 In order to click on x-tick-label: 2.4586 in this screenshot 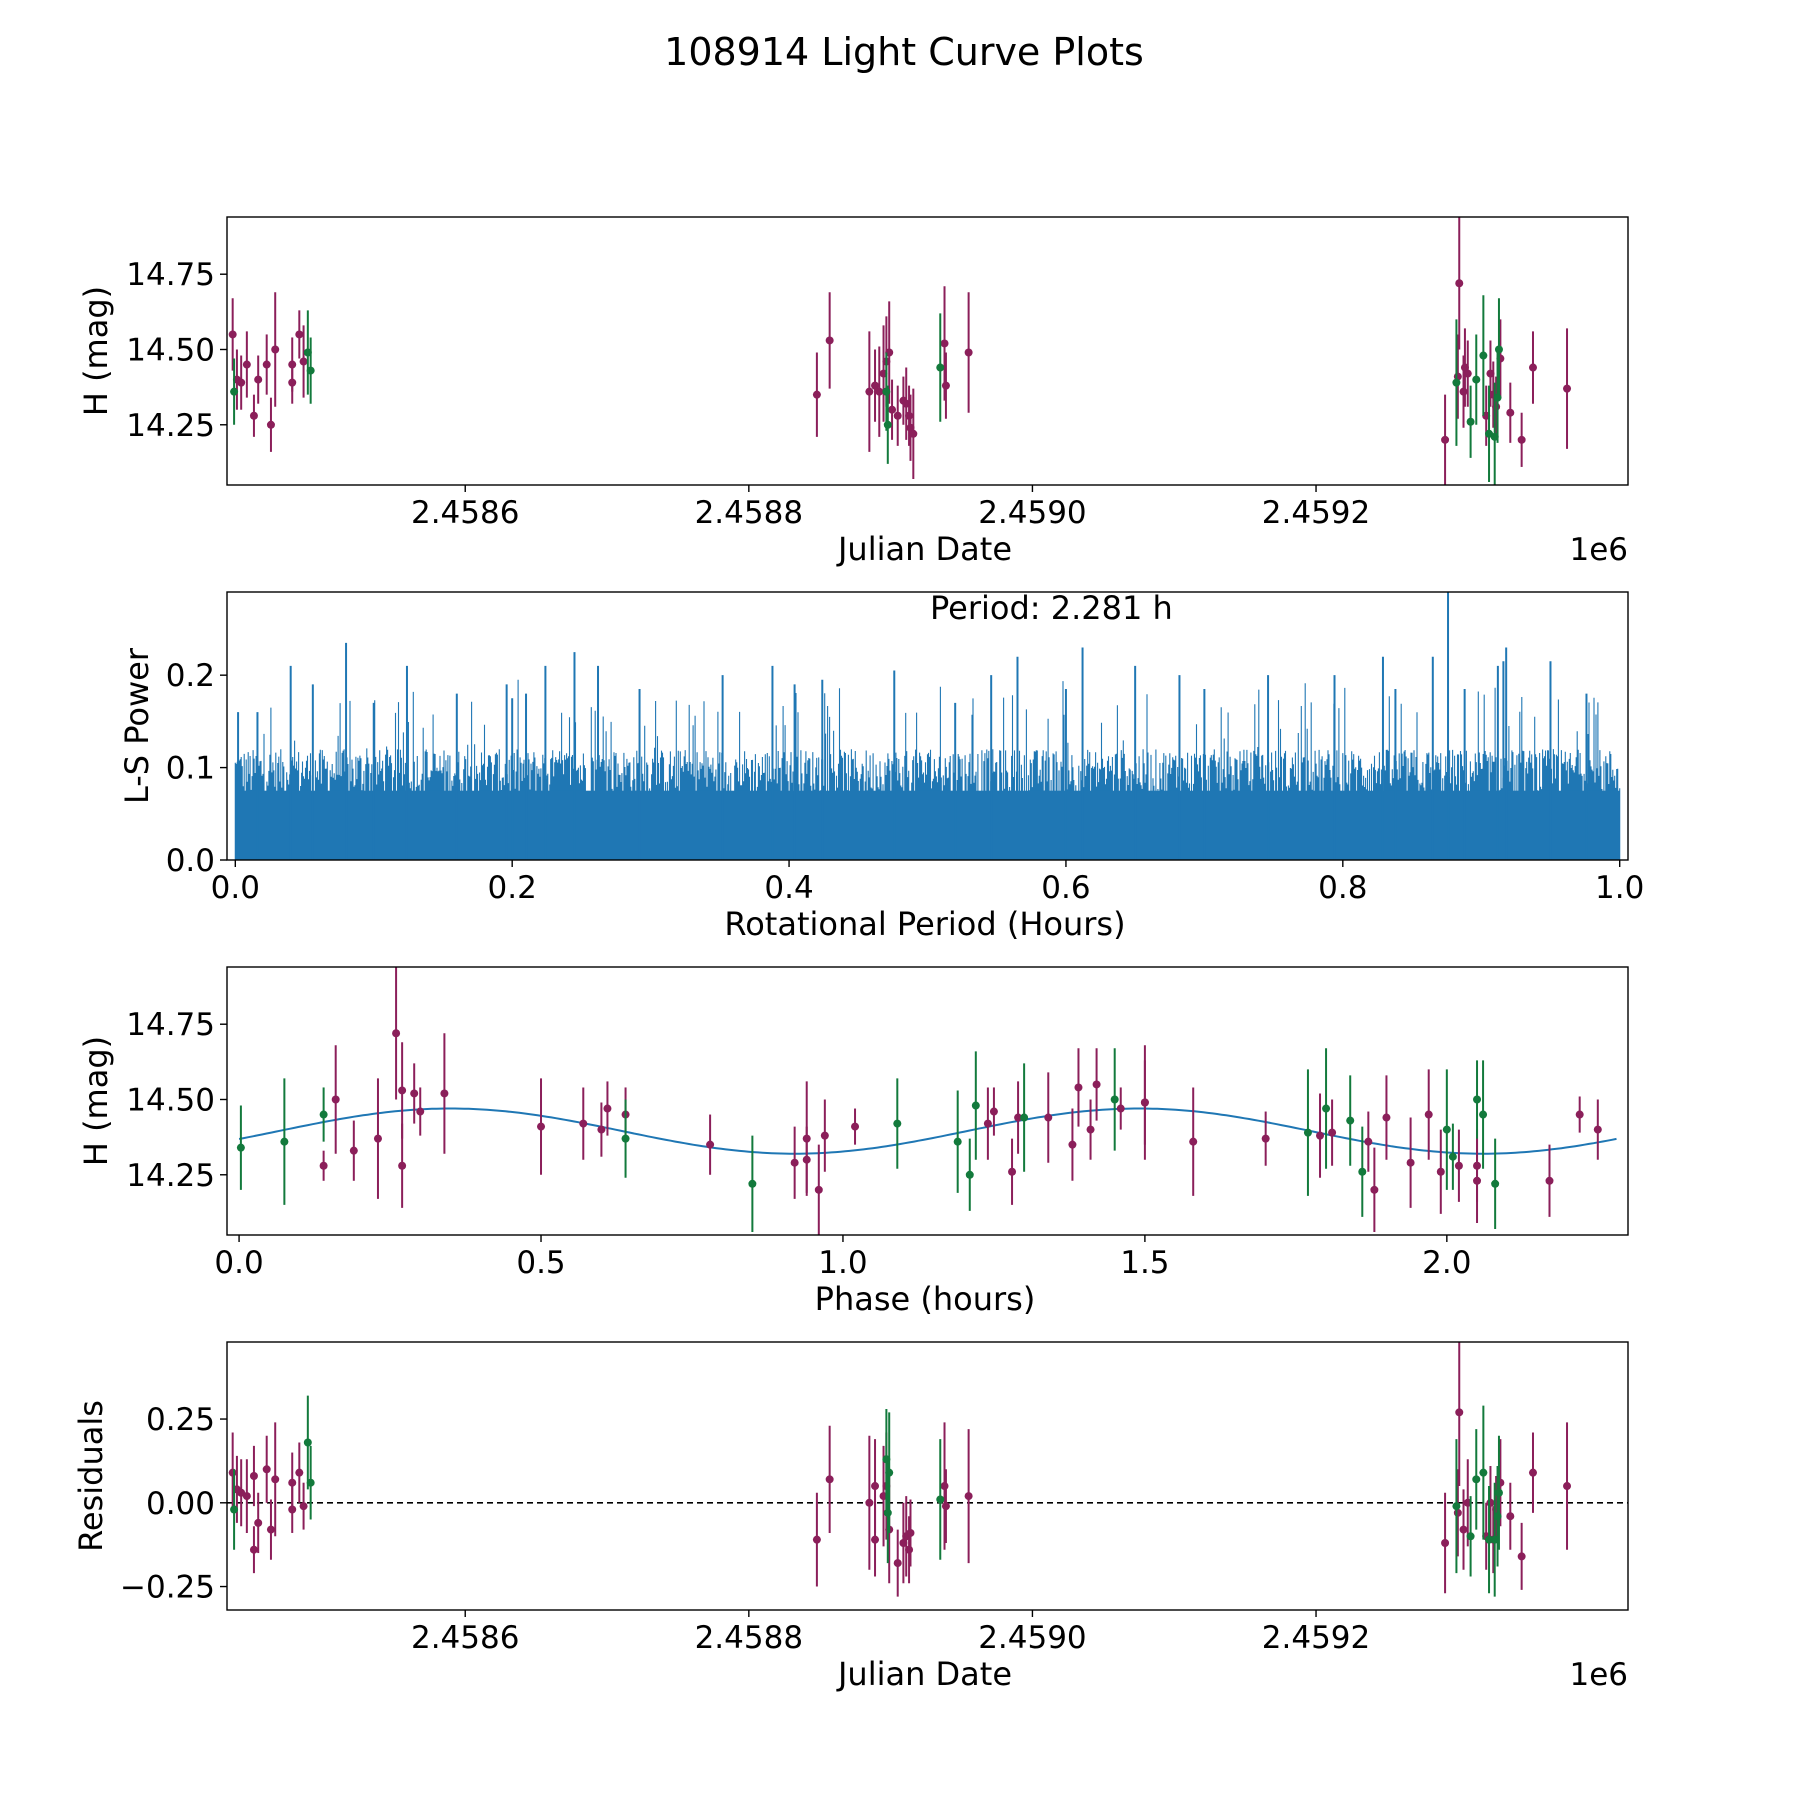, I will do `click(465, 1638)`.